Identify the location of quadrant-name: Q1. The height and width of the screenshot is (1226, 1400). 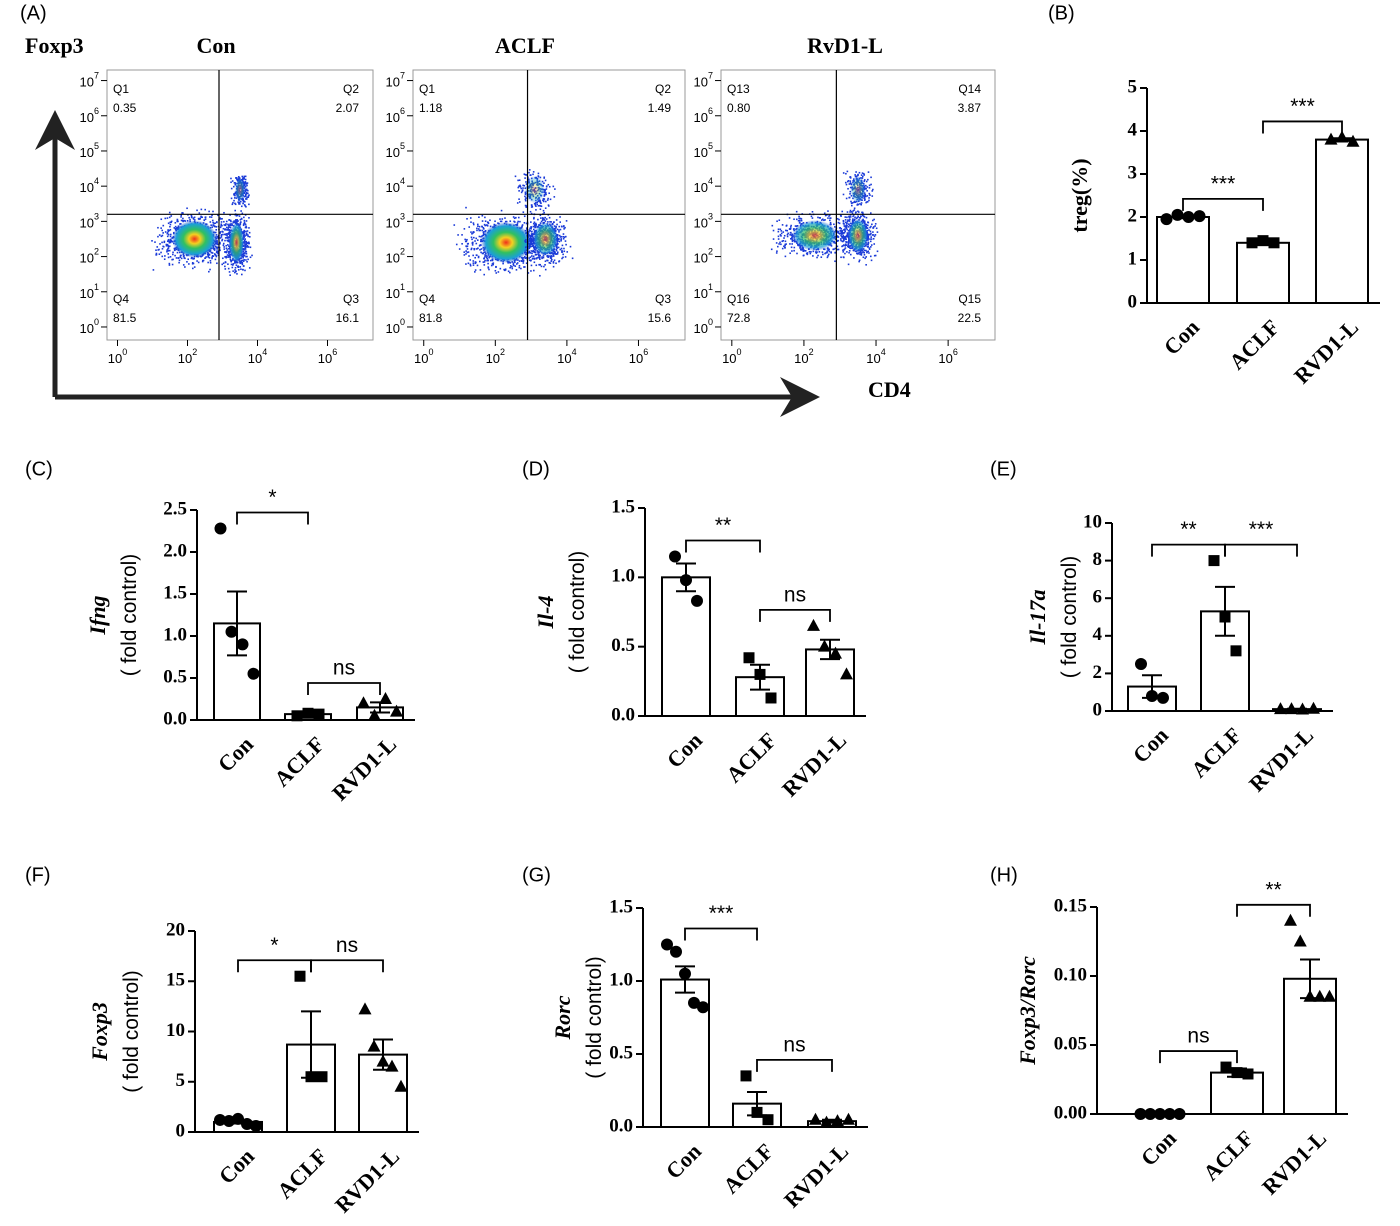
(121, 89).